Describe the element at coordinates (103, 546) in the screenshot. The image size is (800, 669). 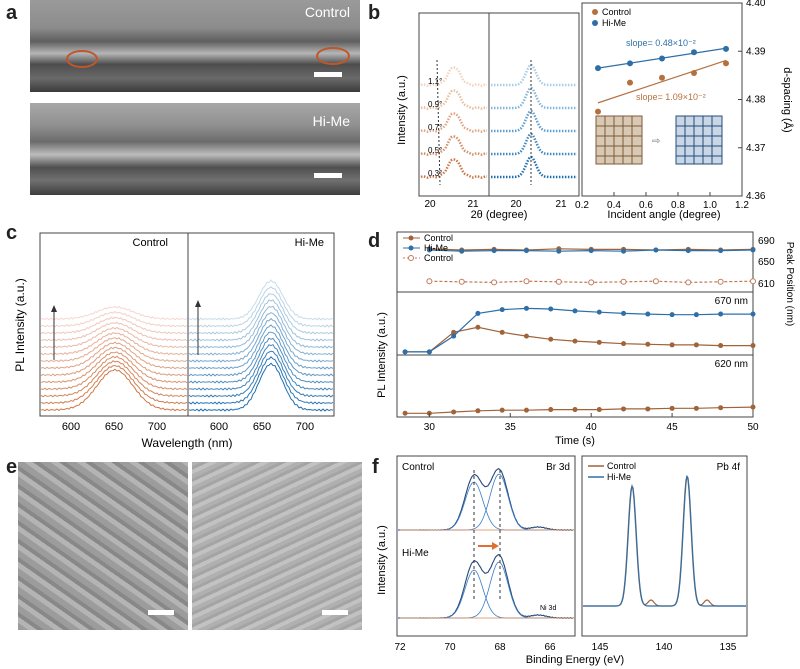
I see `sem-top-view-control` at that location.